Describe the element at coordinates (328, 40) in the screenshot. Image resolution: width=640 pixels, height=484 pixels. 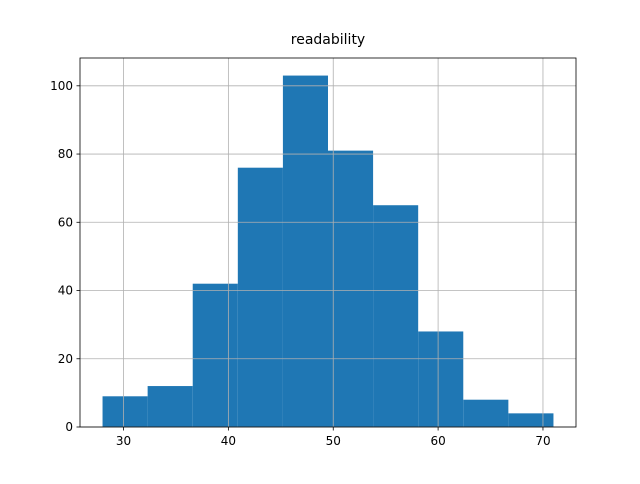
I see `chart-title: readability` at that location.